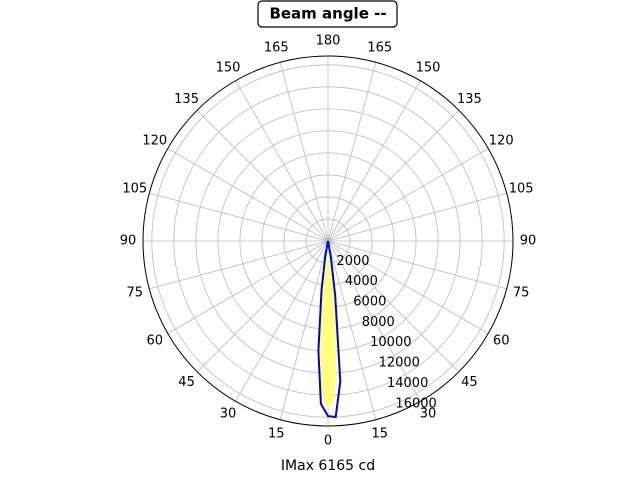 The image size is (640, 484). What do you see at coordinates (399, 363) in the screenshot?
I see `r-tick-label: 12000` at bounding box center [399, 363].